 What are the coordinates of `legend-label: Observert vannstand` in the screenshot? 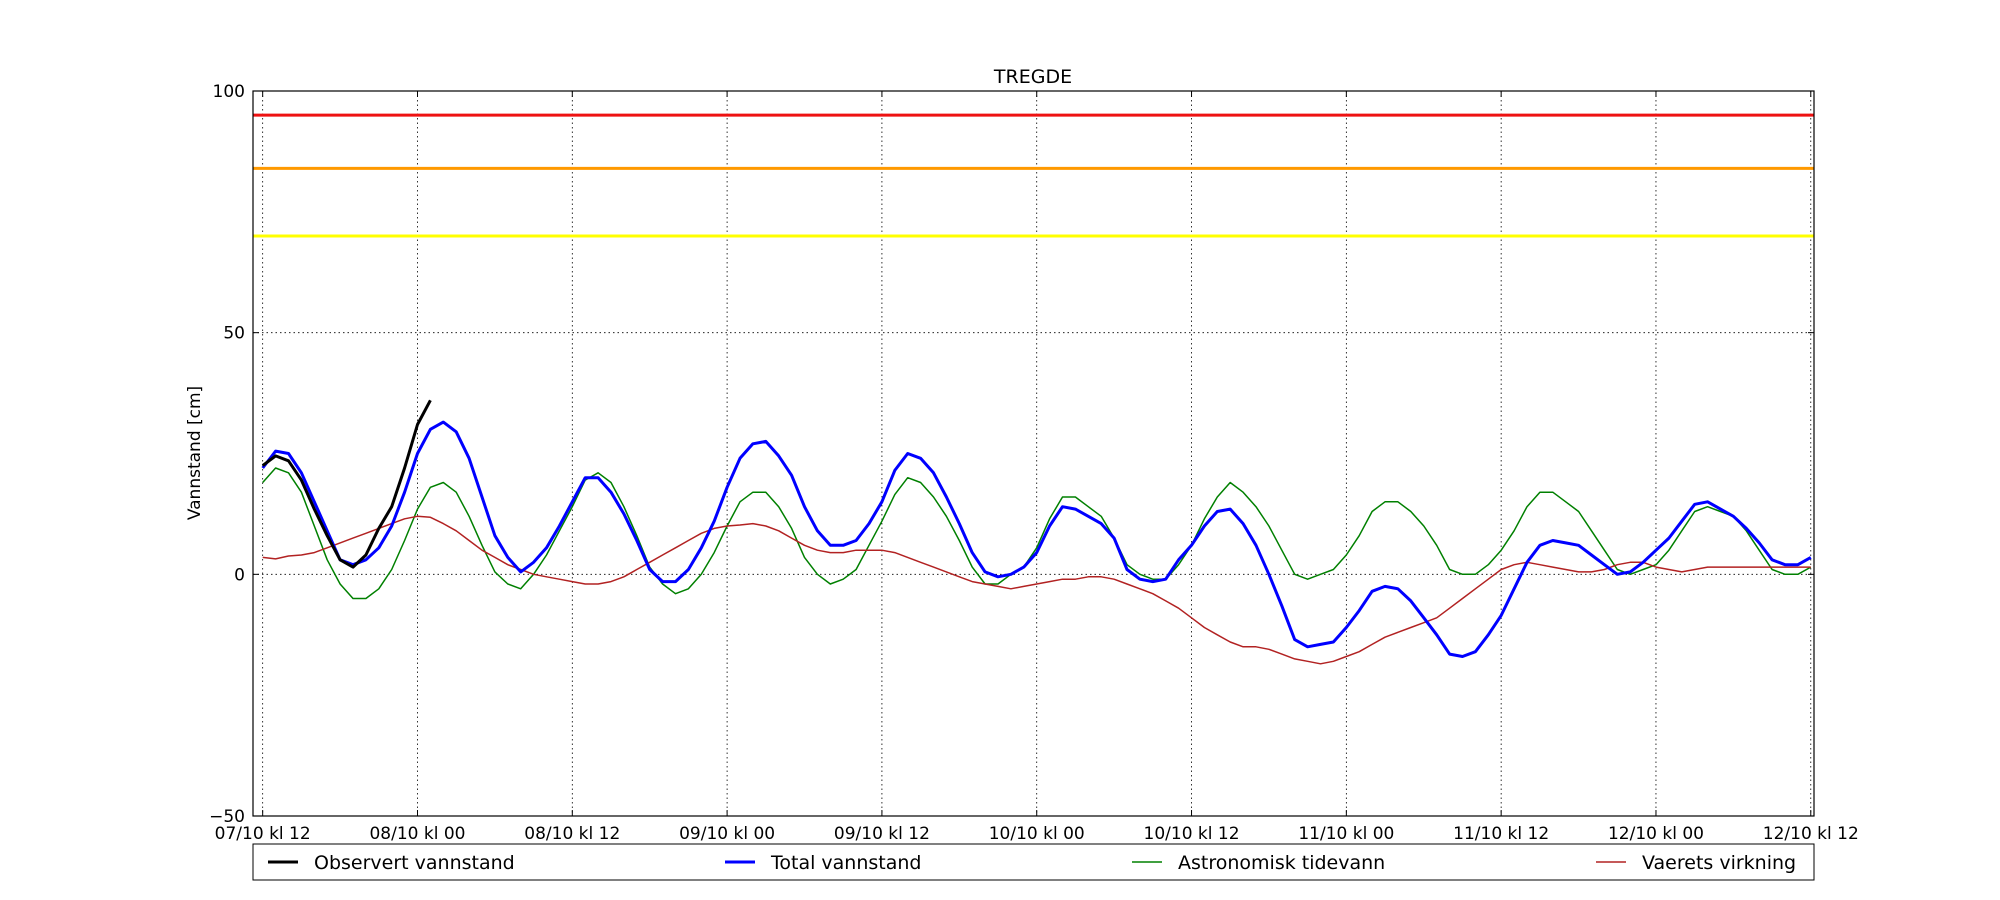 It's located at (414, 863).